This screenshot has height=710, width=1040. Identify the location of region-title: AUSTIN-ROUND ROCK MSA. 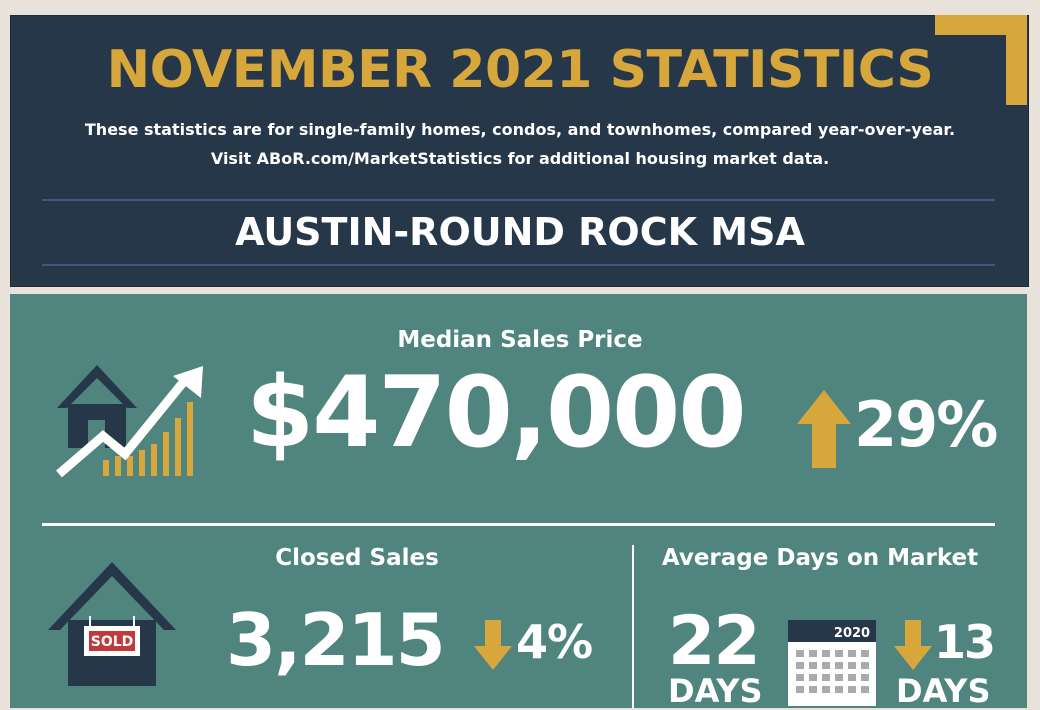
(520, 232).